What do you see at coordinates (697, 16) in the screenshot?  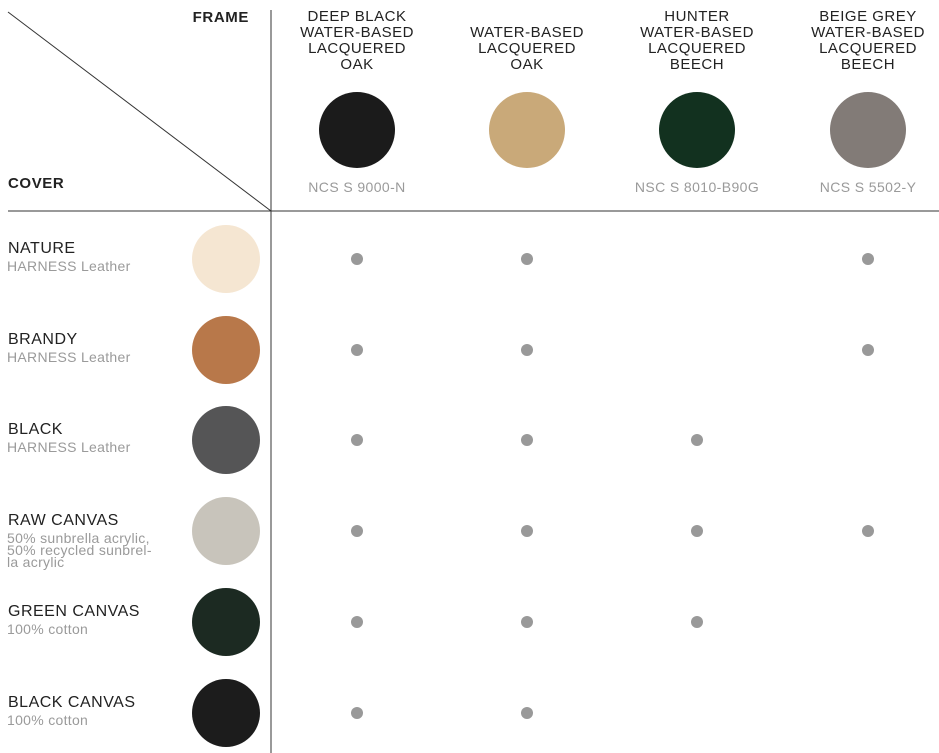 I see `frame-name: HUNTER` at bounding box center [697, 16].